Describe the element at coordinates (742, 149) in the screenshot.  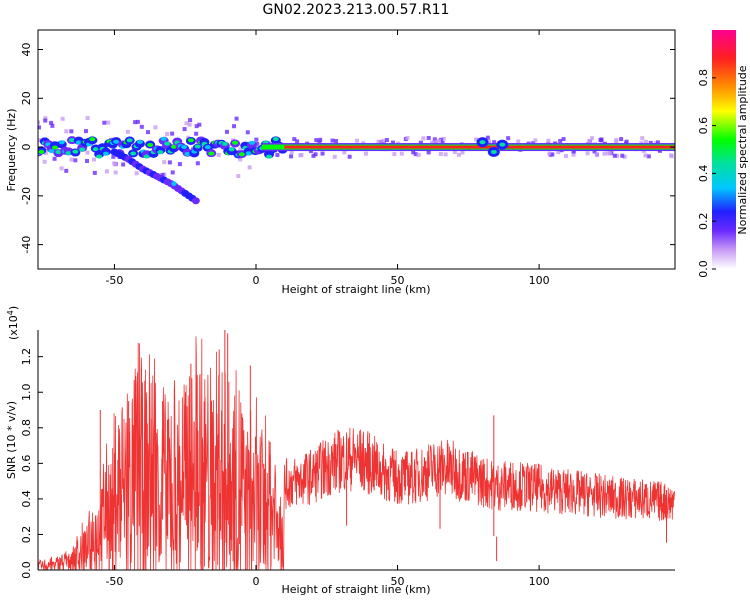
I see `colorbar-label: Normalized spectral amplitude` at that location.